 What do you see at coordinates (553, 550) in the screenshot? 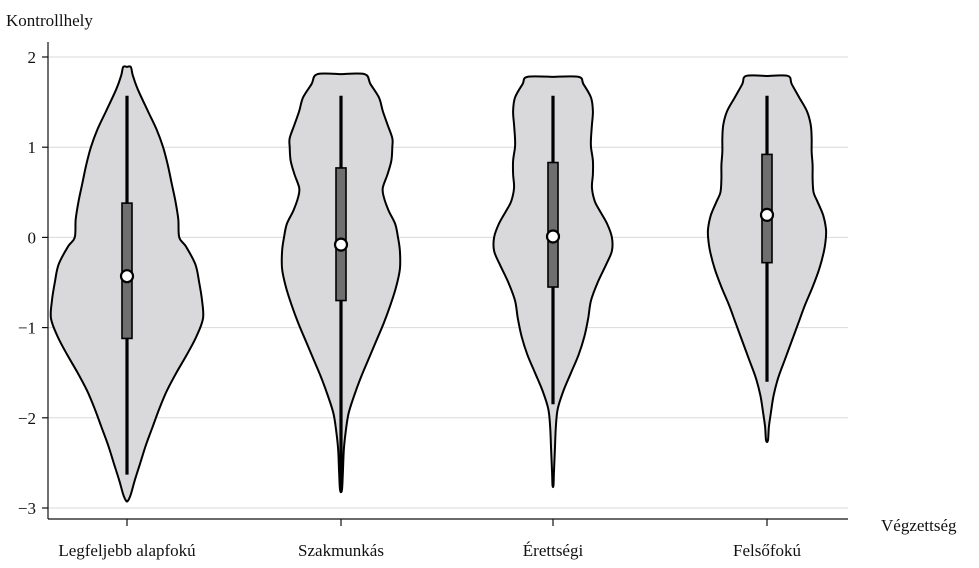
I see `x-tick-label: Érettségi` at bounding box center [553, 550].